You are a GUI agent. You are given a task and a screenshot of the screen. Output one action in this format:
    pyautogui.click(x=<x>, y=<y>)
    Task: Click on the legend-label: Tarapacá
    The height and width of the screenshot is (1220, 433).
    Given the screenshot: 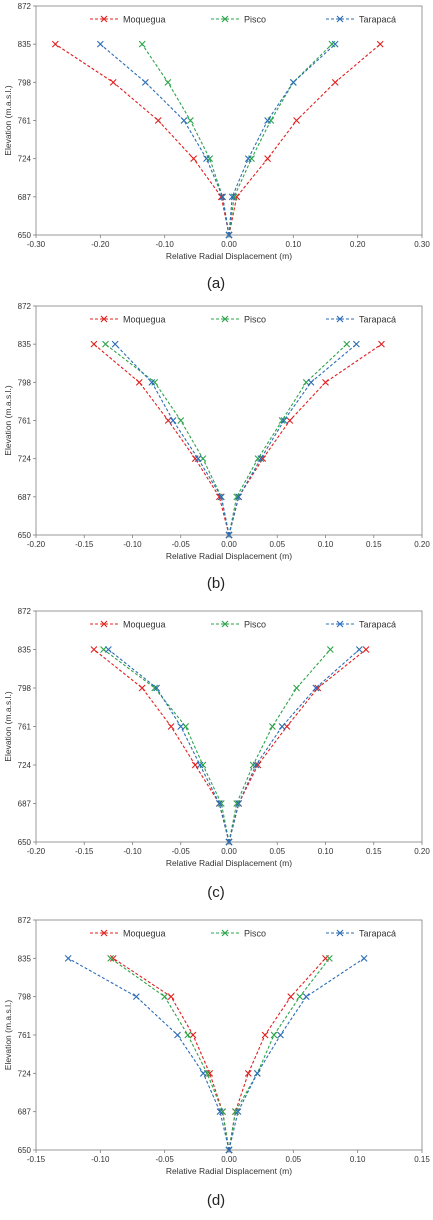 What is the action you would take?
    pyautogui.click(x=377, y=20)
    